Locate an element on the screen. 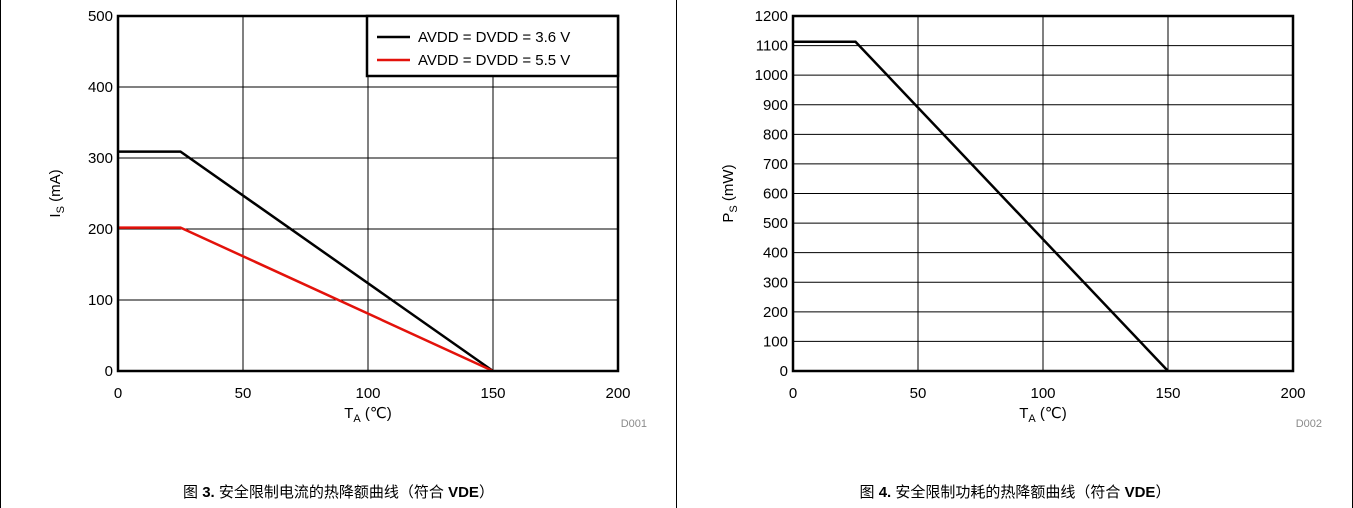  legend-box is located at coordinates (492, 46).